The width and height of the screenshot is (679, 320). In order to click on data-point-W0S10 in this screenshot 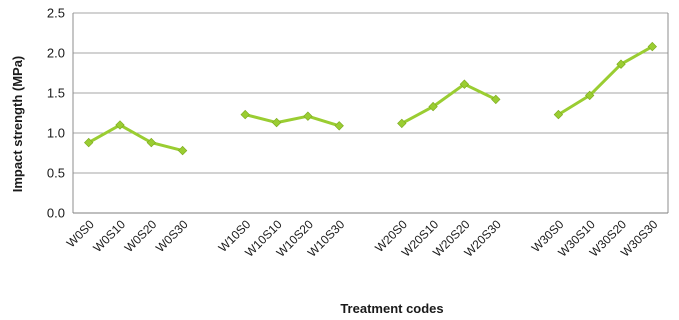, I will do `click(120, 125)`.